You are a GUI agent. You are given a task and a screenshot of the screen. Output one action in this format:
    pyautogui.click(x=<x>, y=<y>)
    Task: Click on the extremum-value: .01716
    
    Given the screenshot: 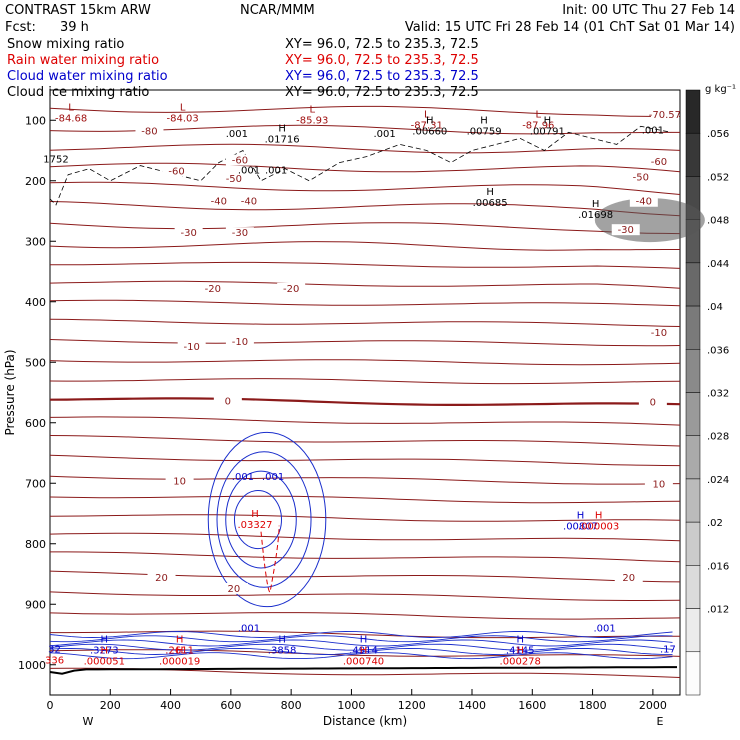 What is the action you would take?
    pyautogui.click(x=282, y=139)
    